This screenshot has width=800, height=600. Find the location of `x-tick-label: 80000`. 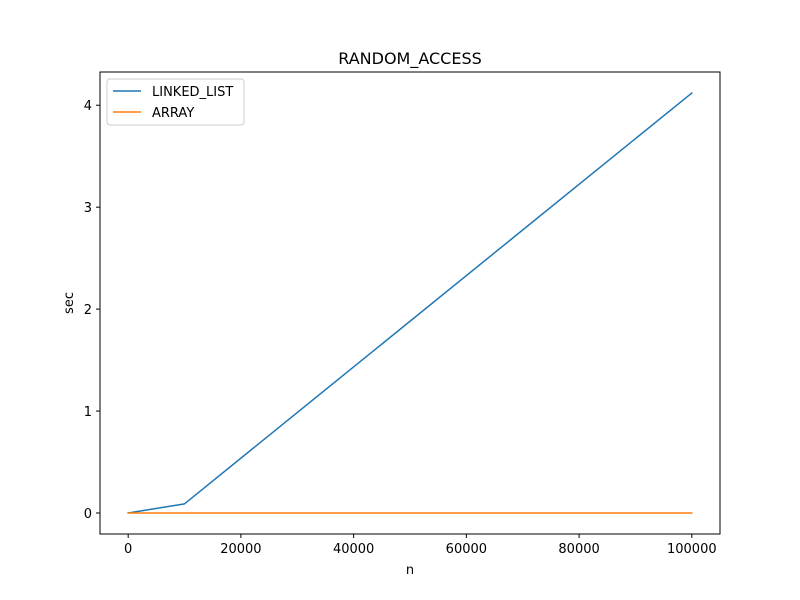

x-tick-label: 80000 is located at coordinates (578, 549).